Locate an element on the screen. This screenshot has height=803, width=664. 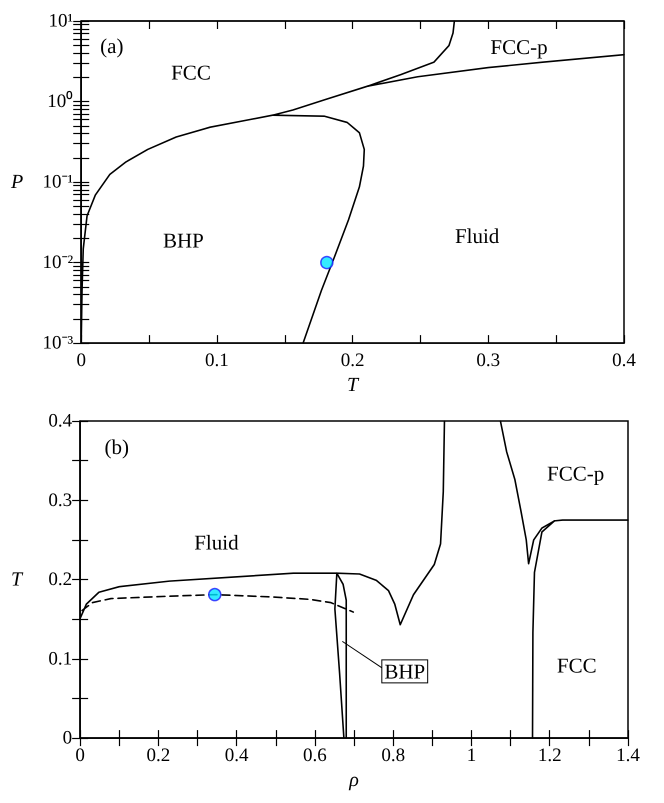
x-tick-label: 1.2 is located at coordinates (550, 755).